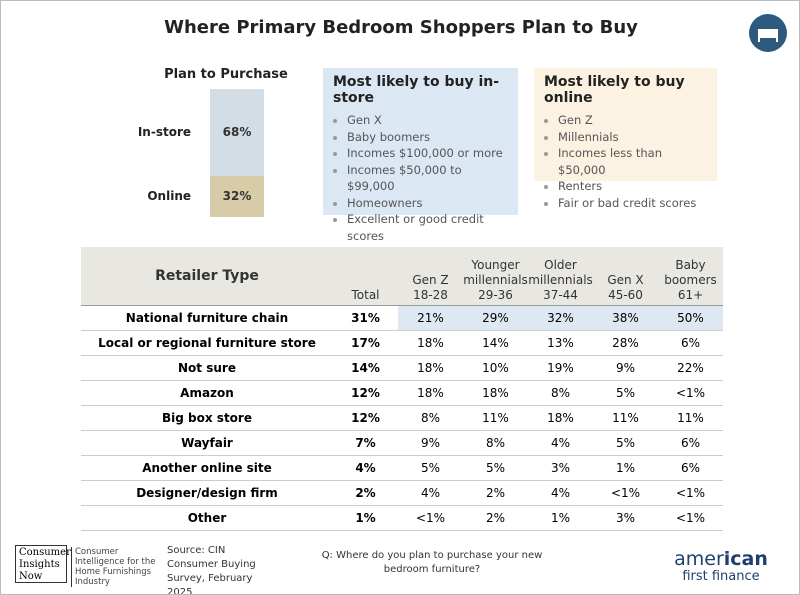  What do you see at coordinates (430, 280) in the screenshot?
I see `header-line: Gen Z` at bounding box center [430, 280].